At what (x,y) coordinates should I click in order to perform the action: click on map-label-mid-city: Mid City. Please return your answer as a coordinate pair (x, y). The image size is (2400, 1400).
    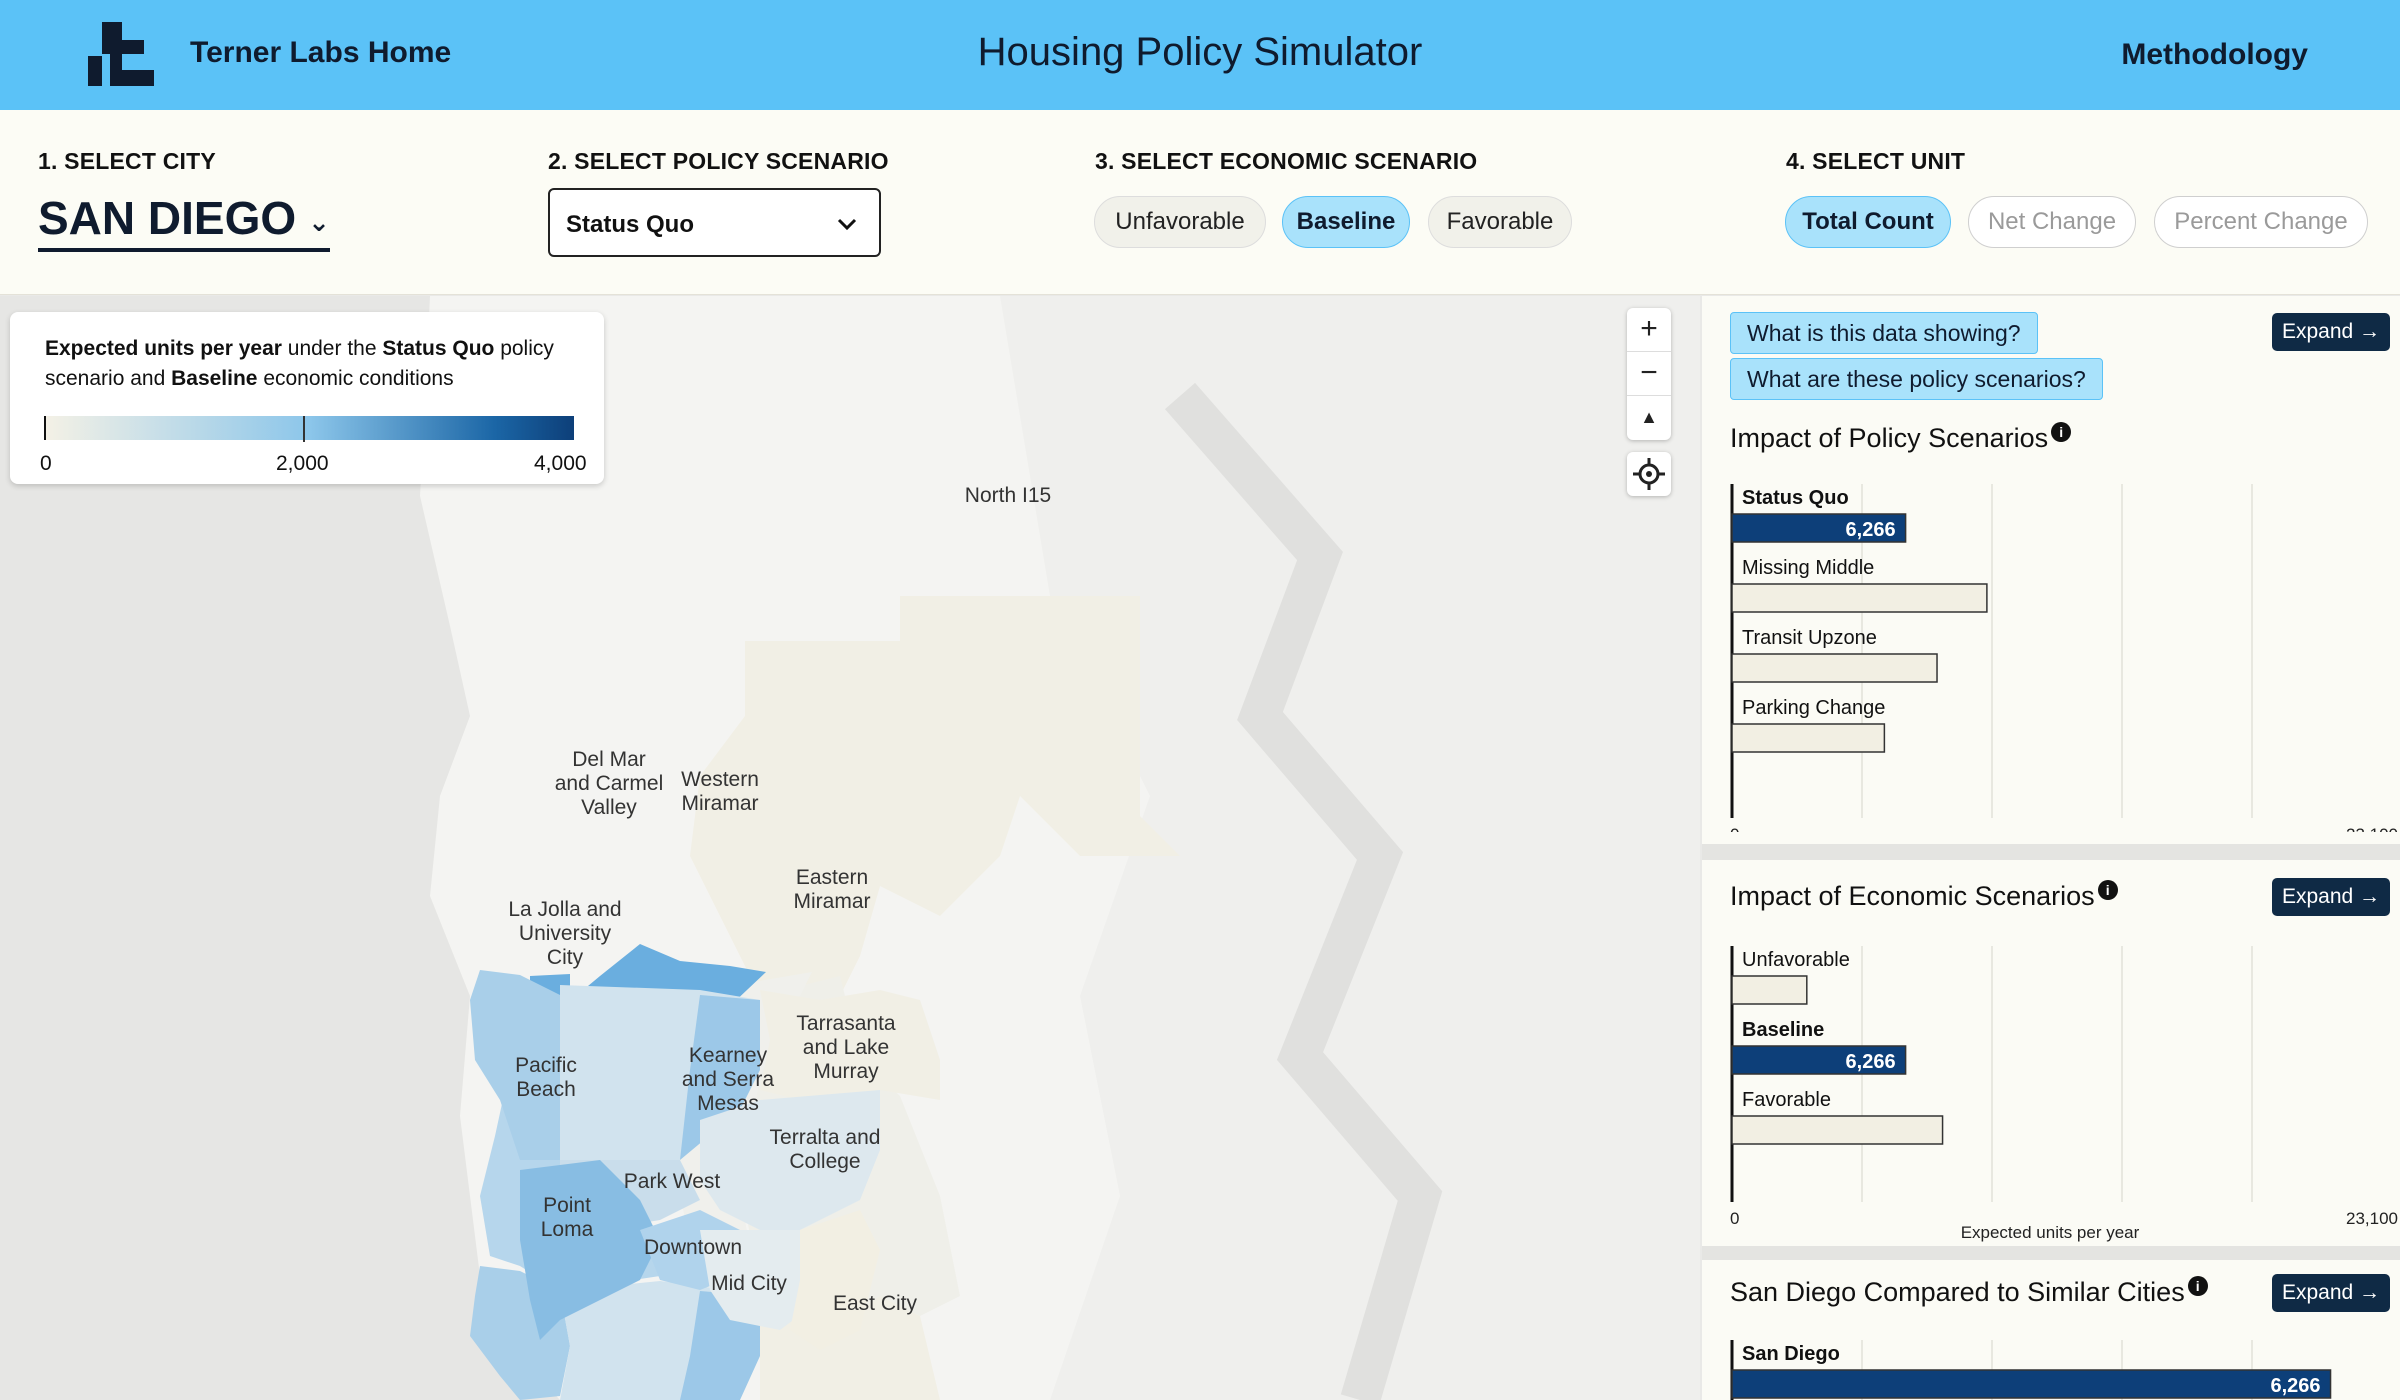
    Looking at the image, I should click on (749, 1283).